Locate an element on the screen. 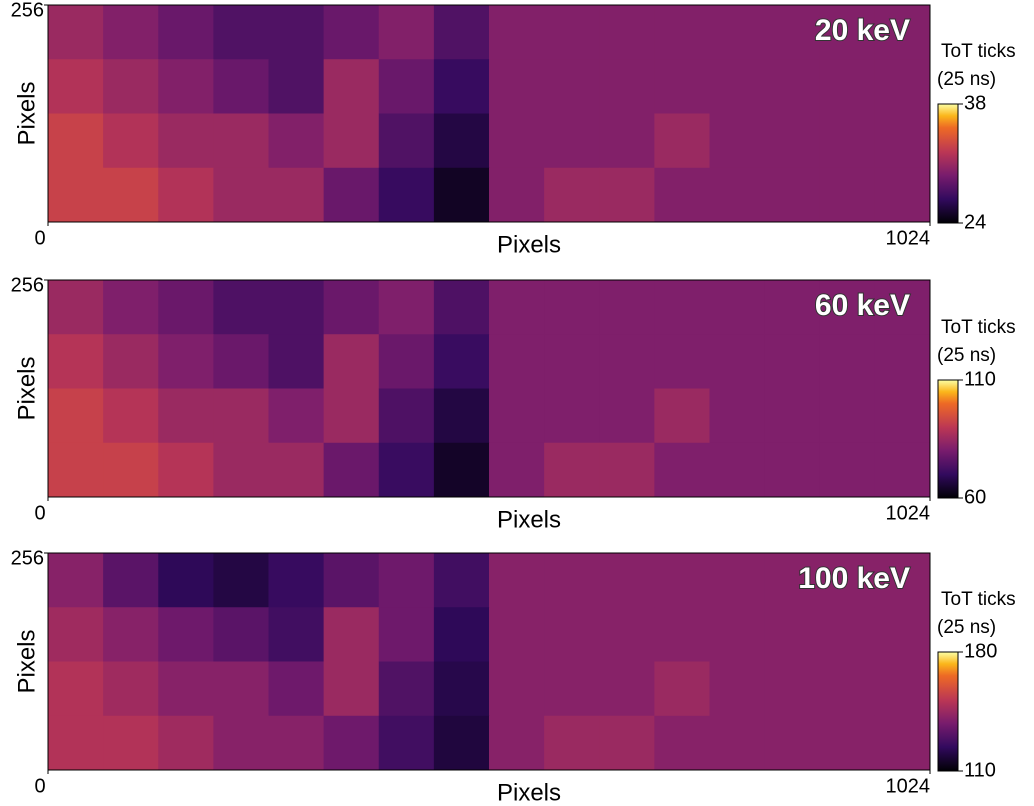 The image size is (1034, 806). colorbar-tick-label: 38 is located at coordinates (975, 103).